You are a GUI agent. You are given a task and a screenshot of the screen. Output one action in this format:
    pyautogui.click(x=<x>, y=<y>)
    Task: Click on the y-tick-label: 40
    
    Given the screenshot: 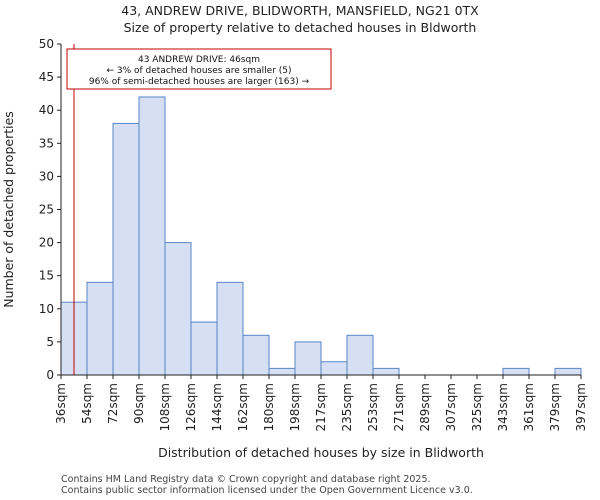 What is the action you would take?
    pyautogui.click(x=46, y=110)
    